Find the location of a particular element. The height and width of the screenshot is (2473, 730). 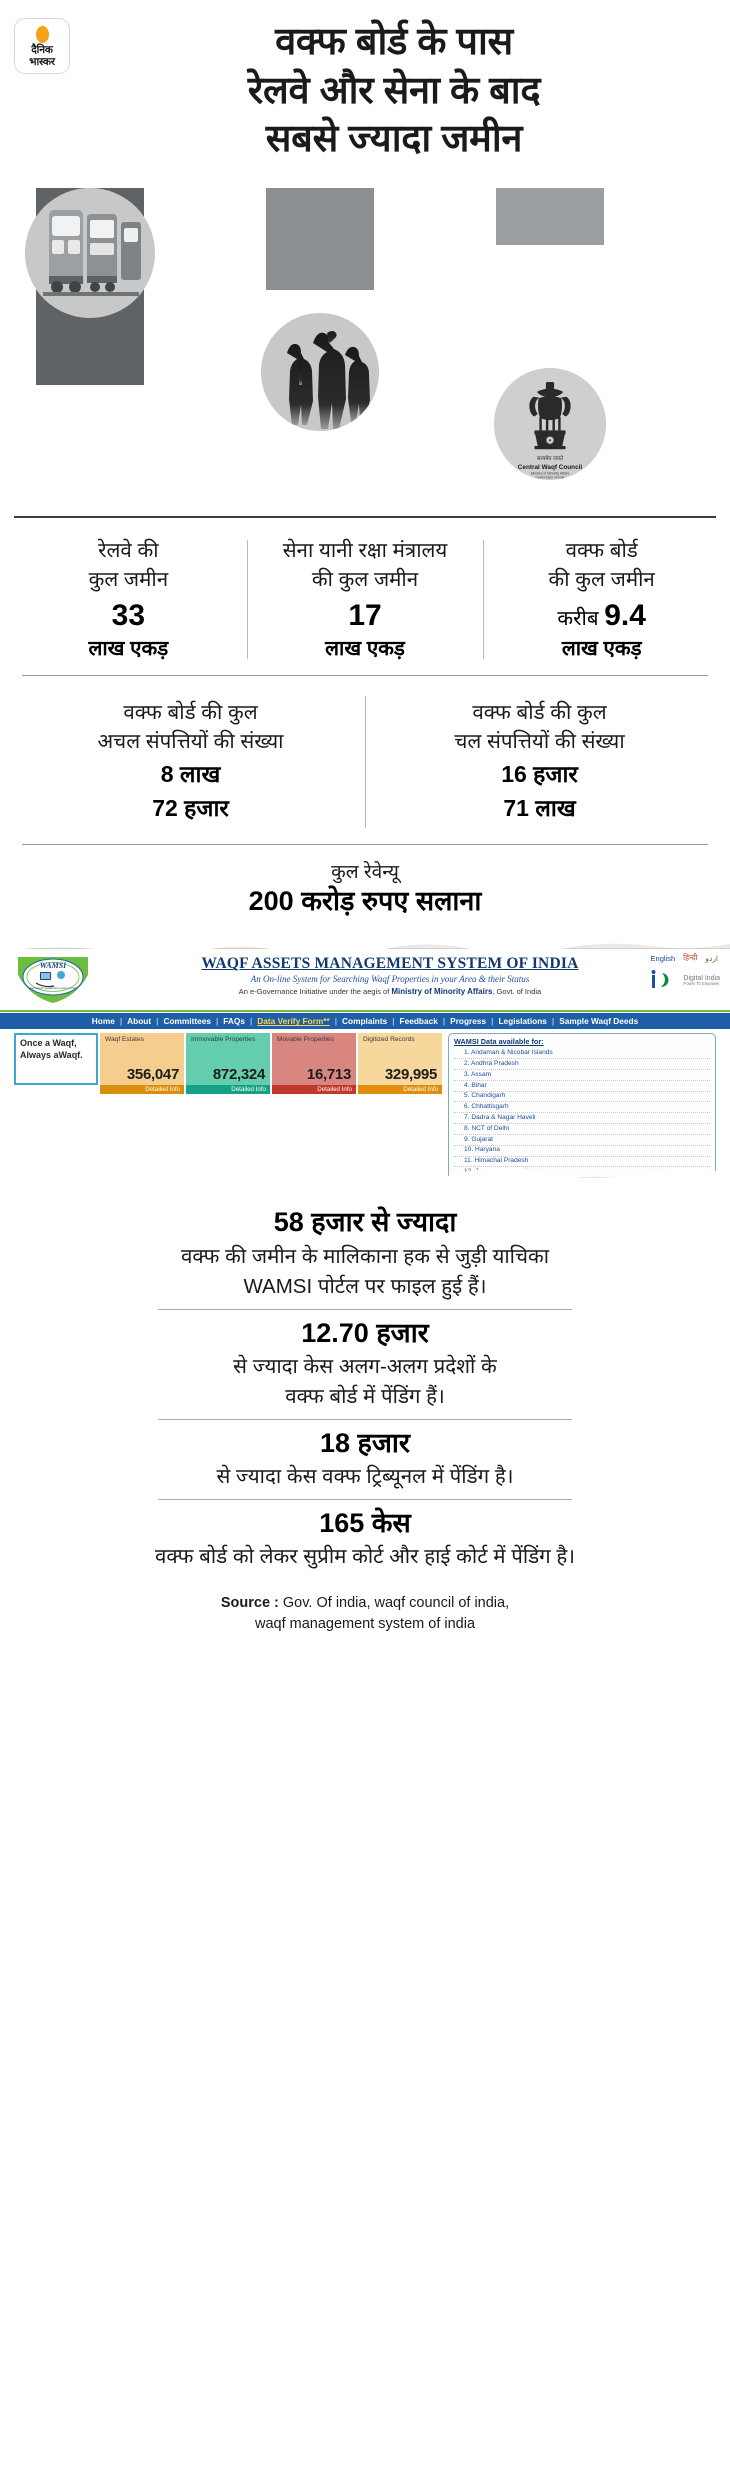

fact-tribunal-number: 18 हजार is located at coordinates (365, 1443).